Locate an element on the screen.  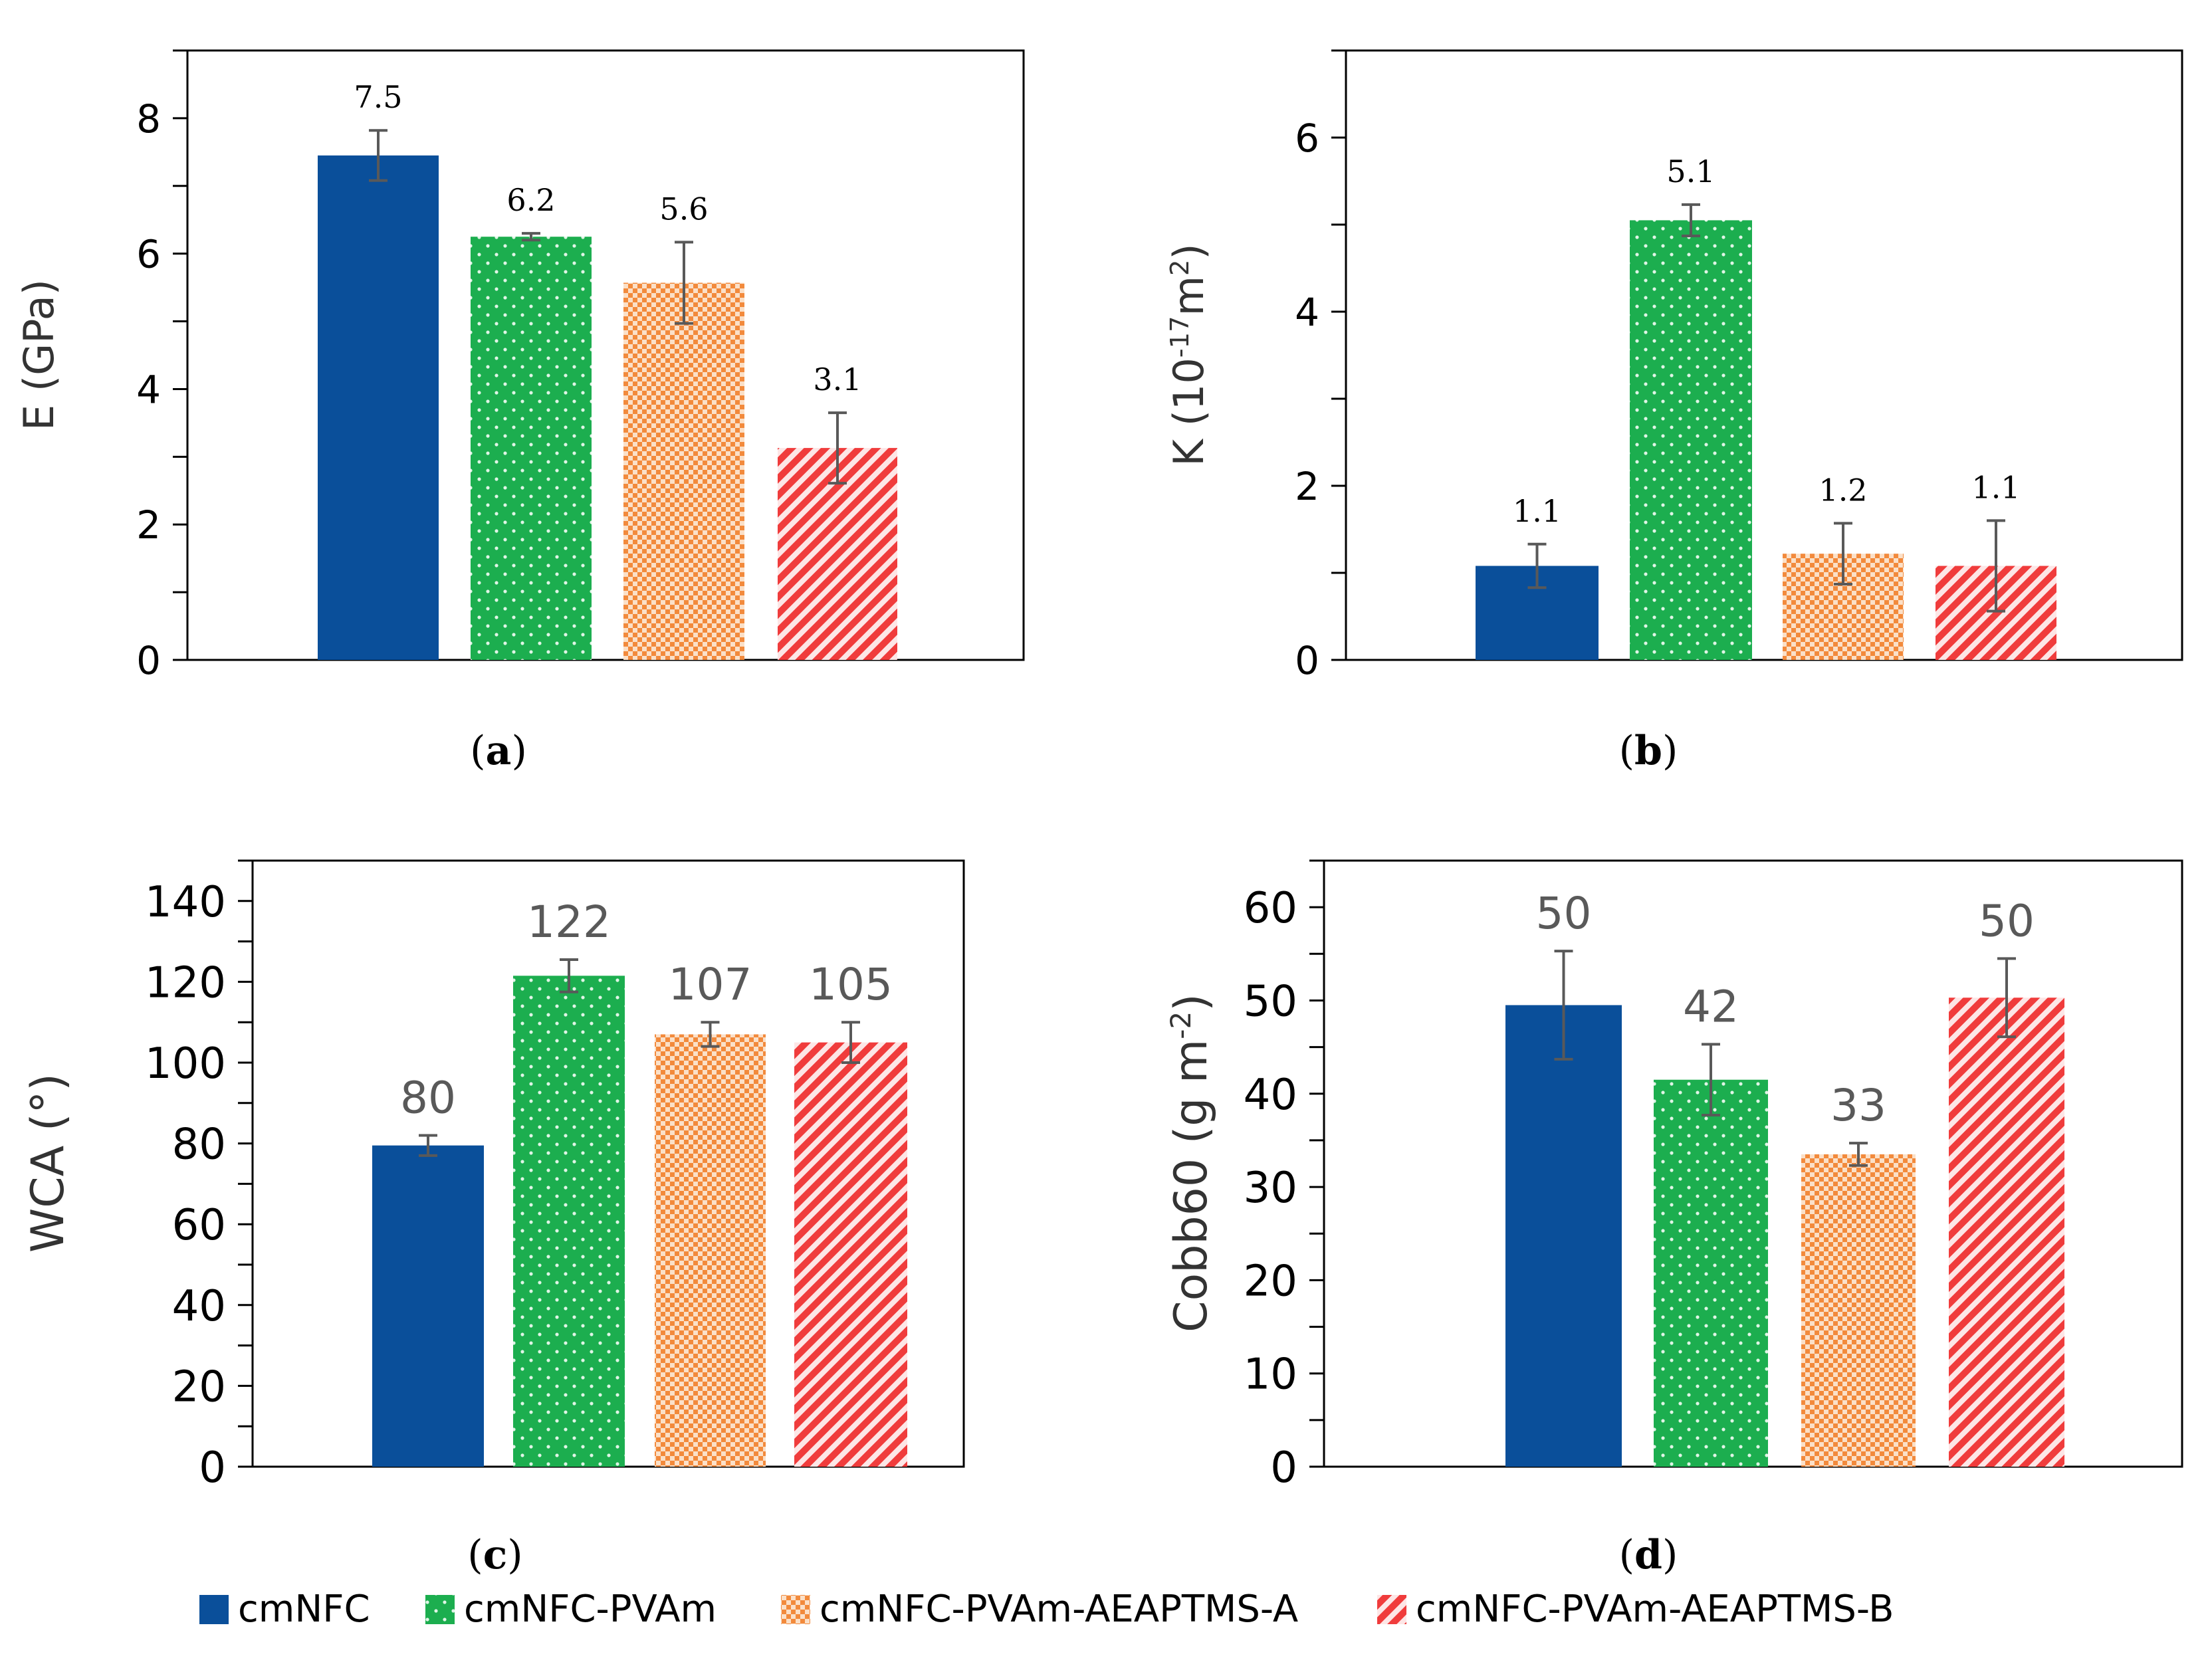
data-label: 1.2 is located at coordinates (1843, 490).